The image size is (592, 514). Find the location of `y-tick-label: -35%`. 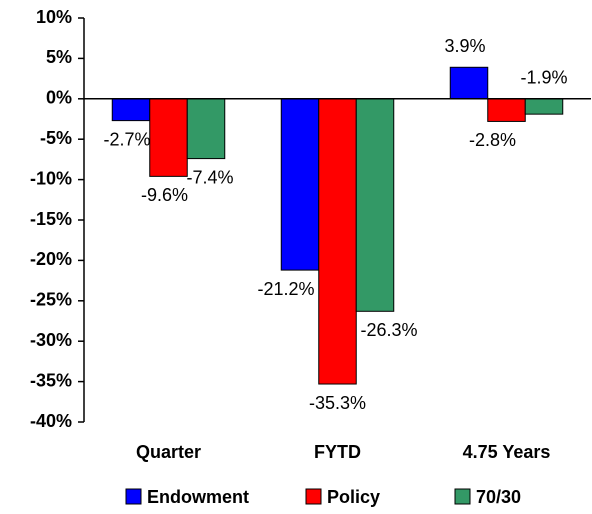

y-tick-label: -35% is located at coordinates (51, 380).